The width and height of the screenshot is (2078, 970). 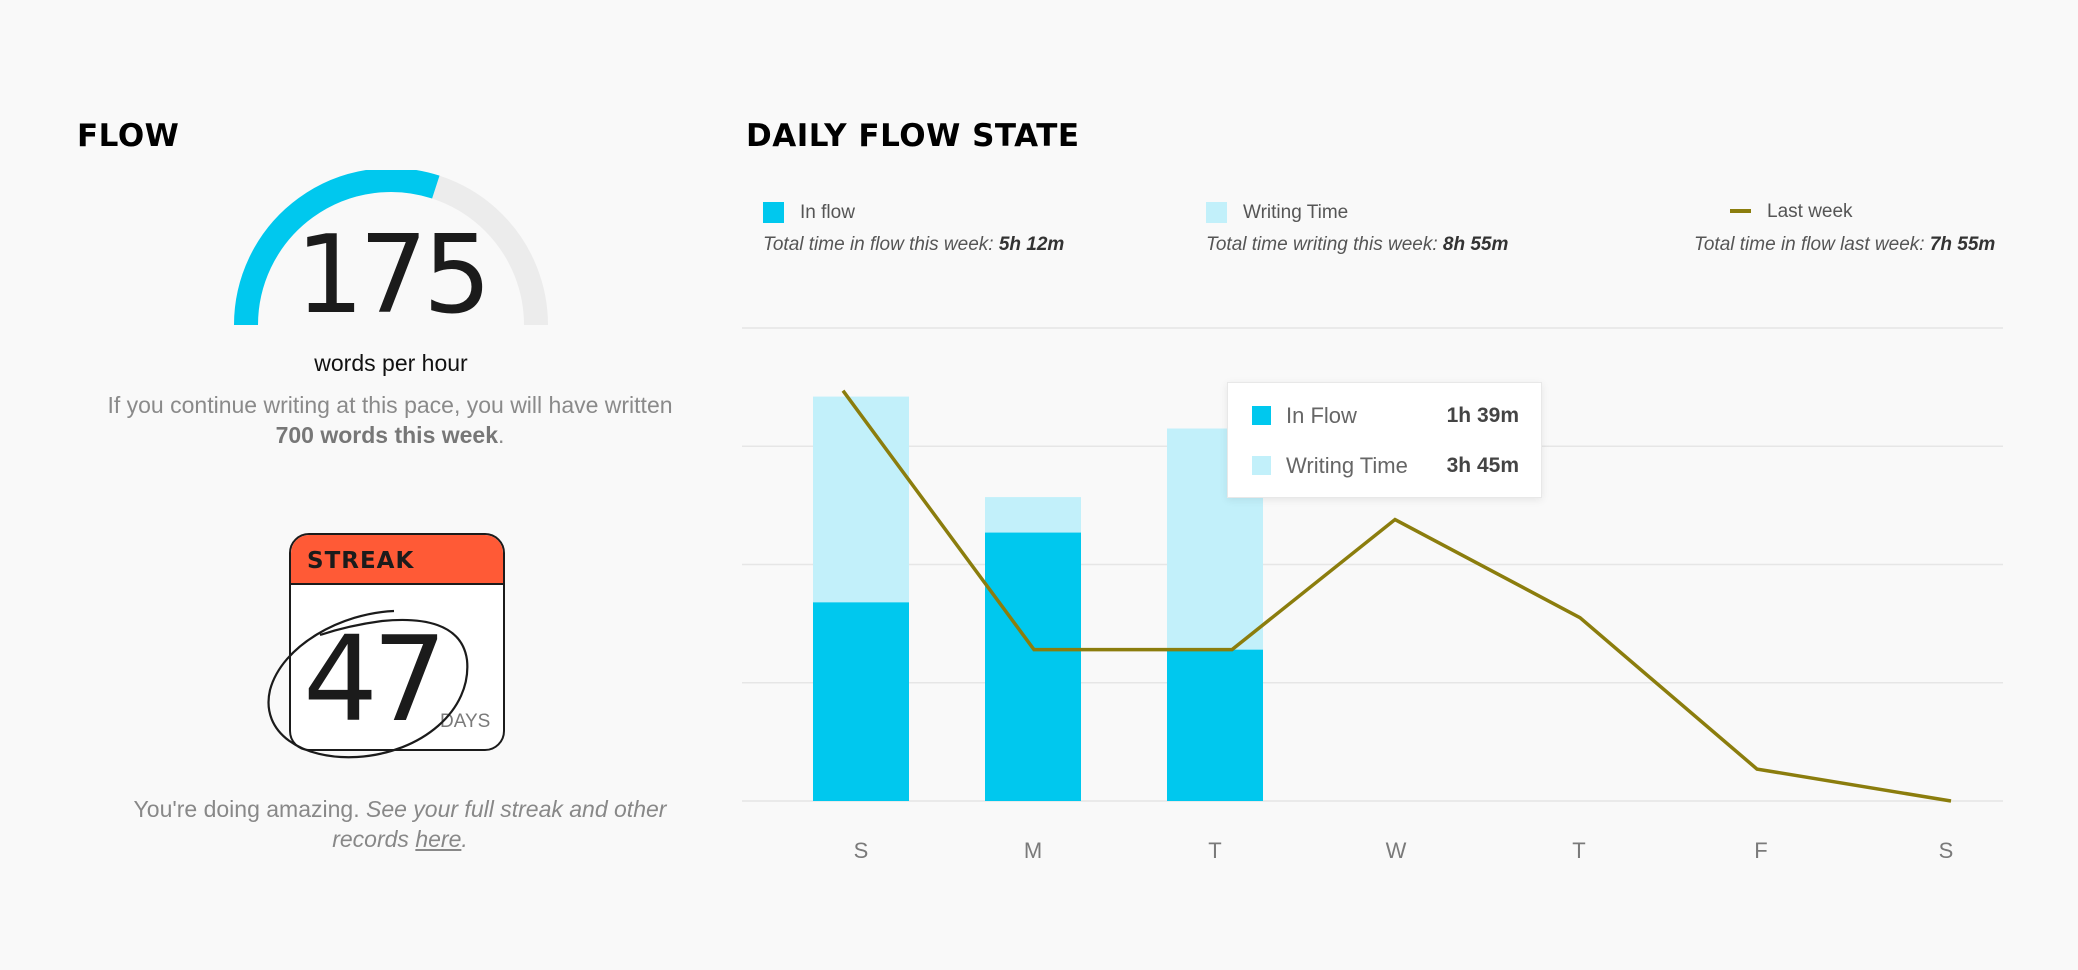 I want to click on legend-summary-value: 5h 12m, so click(x=1031, y=244).